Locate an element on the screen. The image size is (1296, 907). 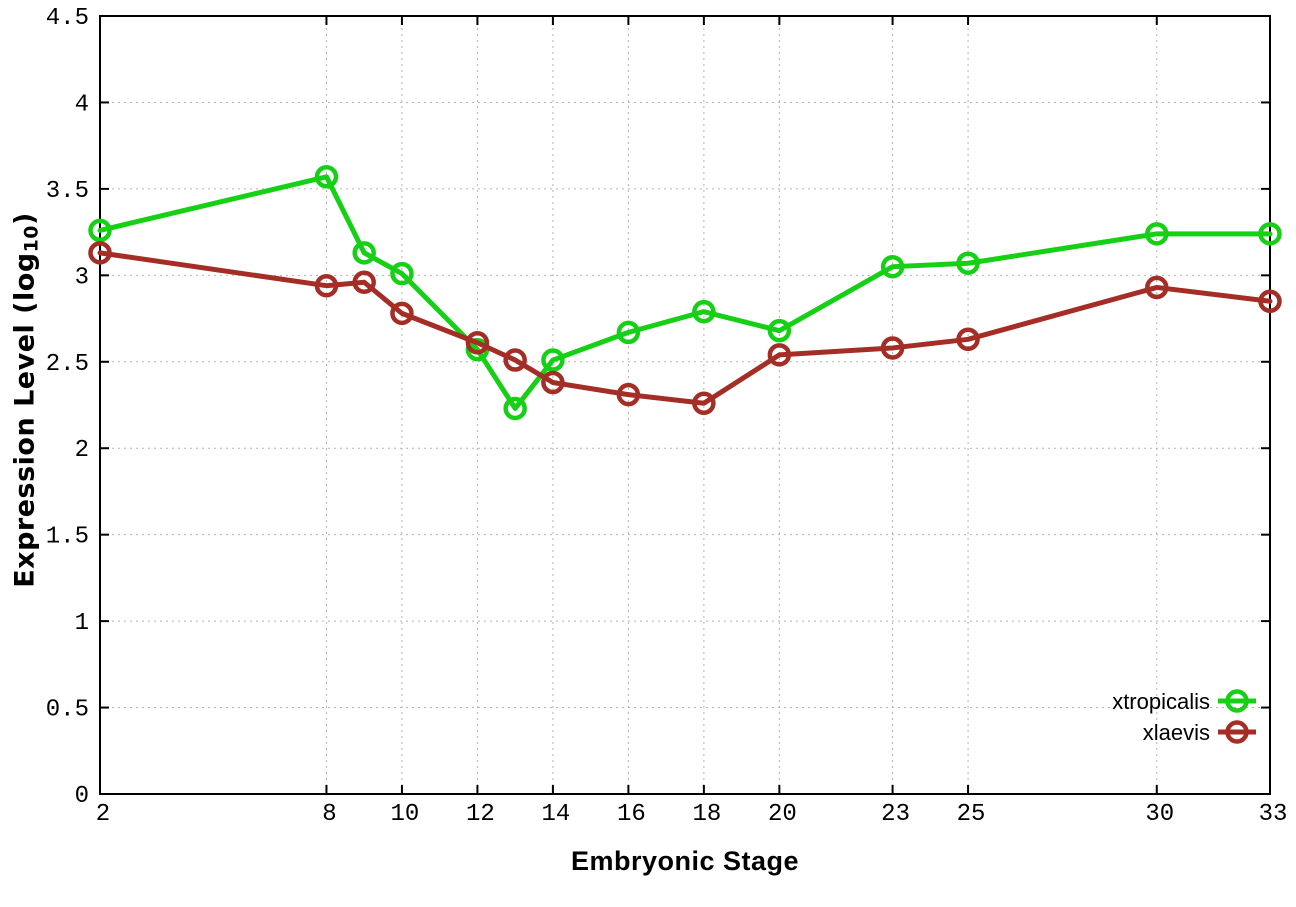
x-tick-label: 2 is located at coordinates (103, 814).